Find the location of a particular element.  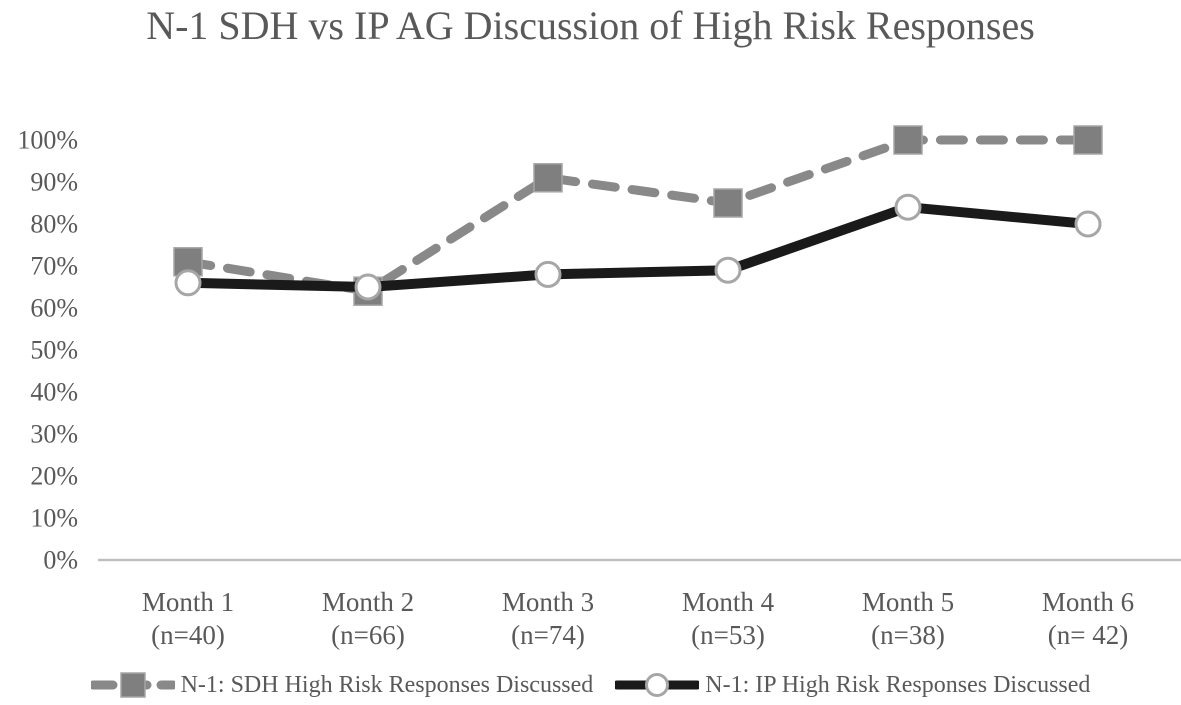

series-ip-line is located at coordinates (638, 247).